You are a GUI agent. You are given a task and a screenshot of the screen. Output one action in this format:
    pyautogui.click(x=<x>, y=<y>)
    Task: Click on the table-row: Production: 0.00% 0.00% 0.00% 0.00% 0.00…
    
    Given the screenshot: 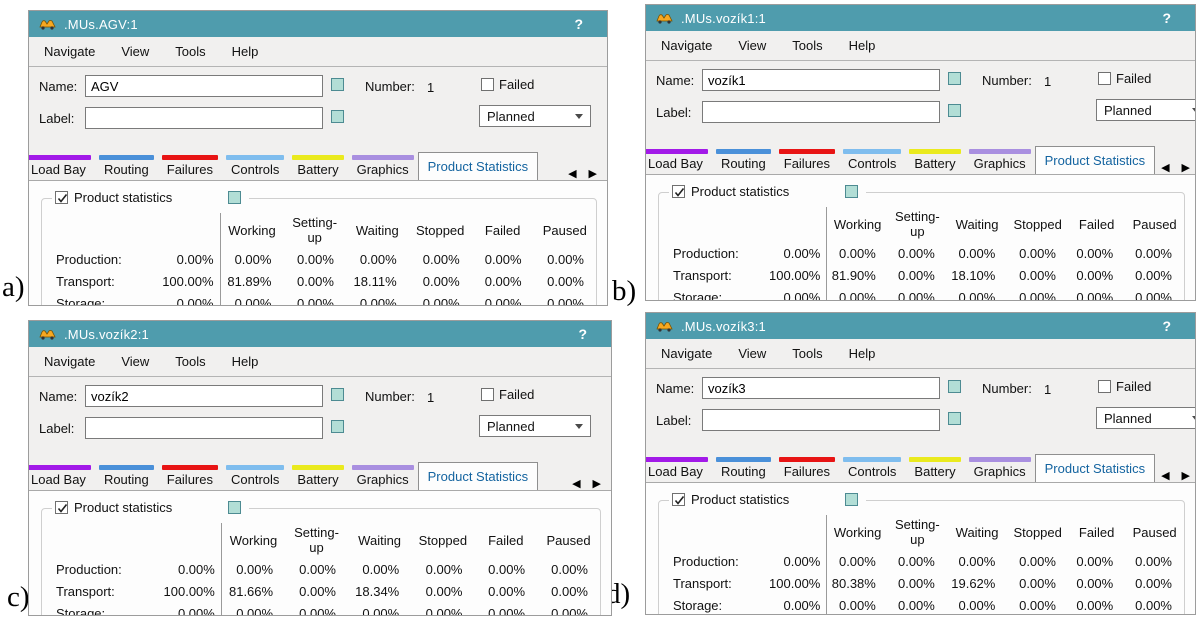 What is the action you would take?
    pyautogui.click(x=324, y=570)
    